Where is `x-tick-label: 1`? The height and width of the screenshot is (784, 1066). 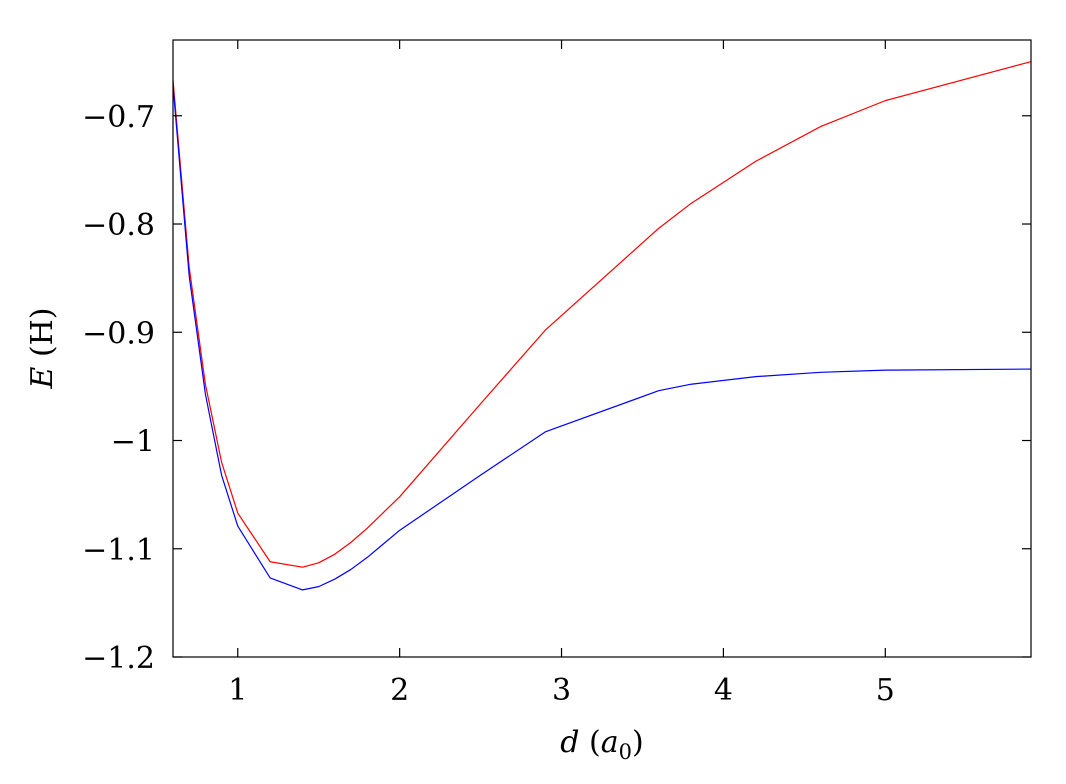
x-tick-label: 1 is located at coordinates (237, 690).